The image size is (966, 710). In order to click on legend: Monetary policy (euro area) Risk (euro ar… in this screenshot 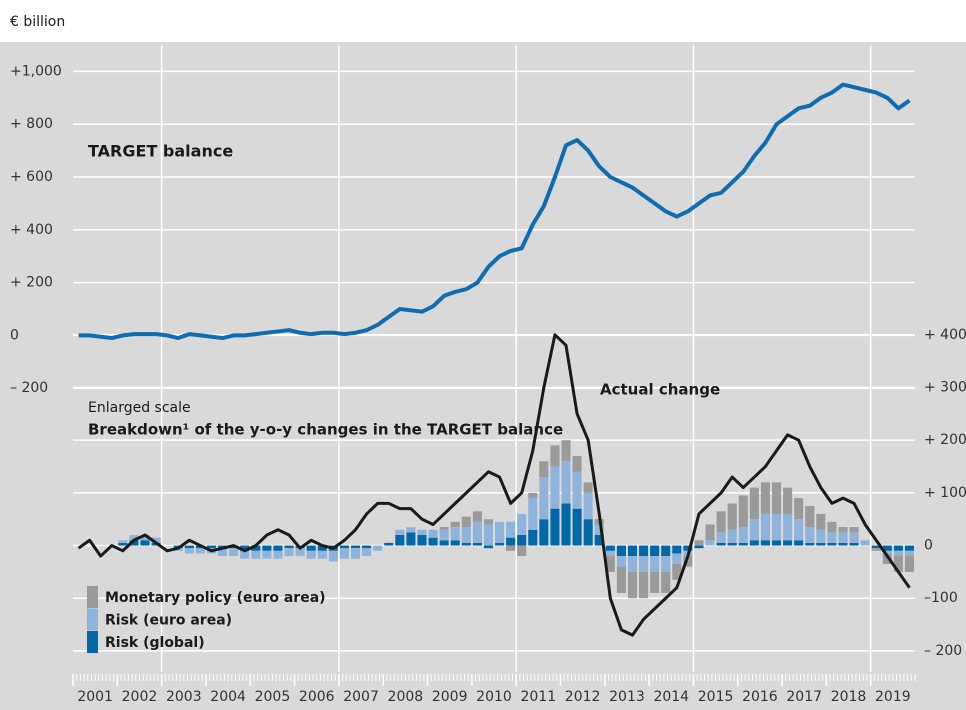, I will do `click(206, 619)`.